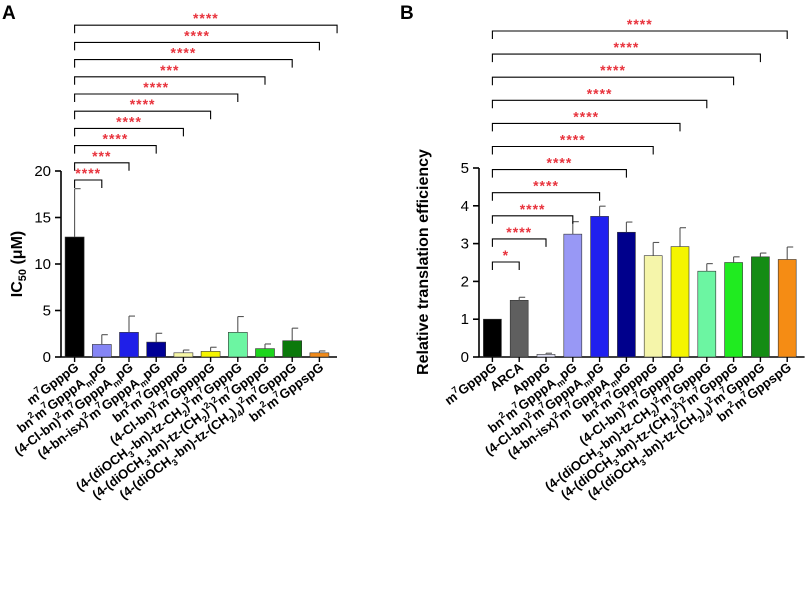 This screenshot has height=602, width=809. Describe the element at coordinates (465, 244) in the screenshot. I see `panel-b-y-tick-label: 3` at that location.